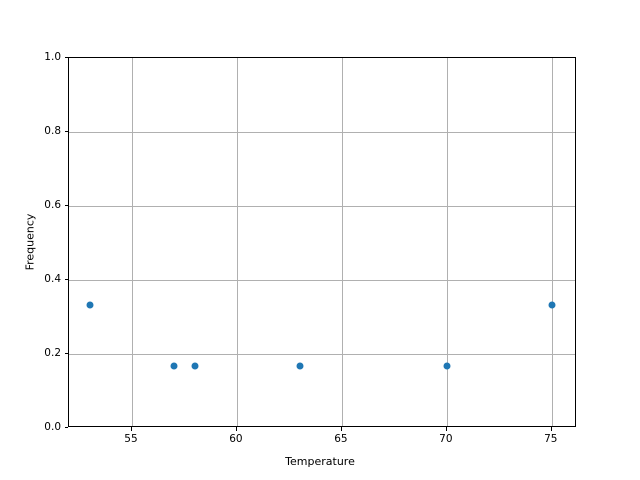 The width and height of the screenshot is (640, 480). What do you see at coordinates (52, 353) in the screenshot?
I see `y-tick-label: 0.2` at bounding box center [52, 353].